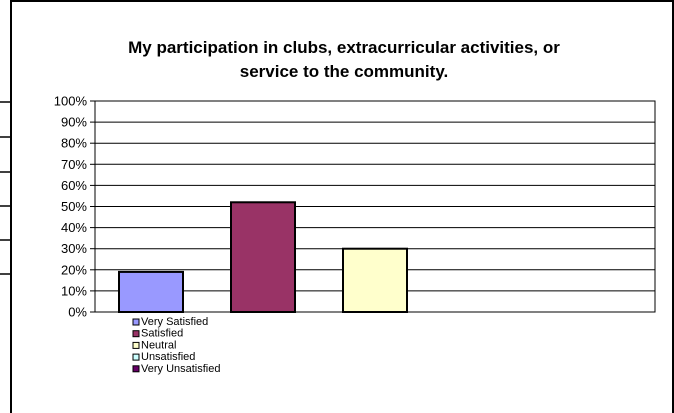 This screenshot has height=413, width=674. I want to click on y-tick-label: 80%, so click(74, 143).